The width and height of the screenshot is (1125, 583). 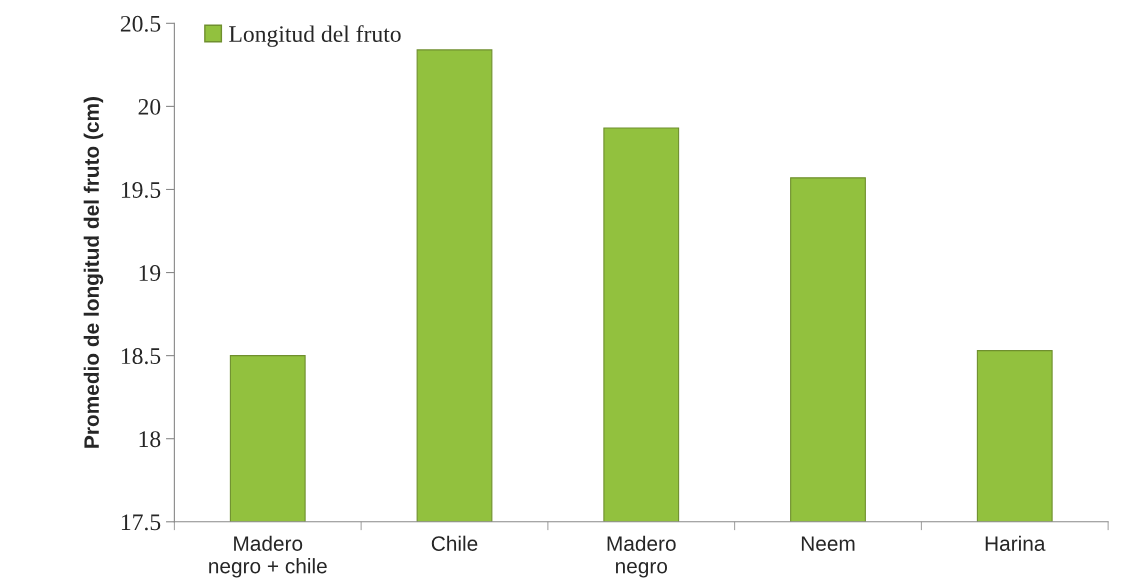 I want to click on y-tick-label: 18, so click(x=150, y=439).